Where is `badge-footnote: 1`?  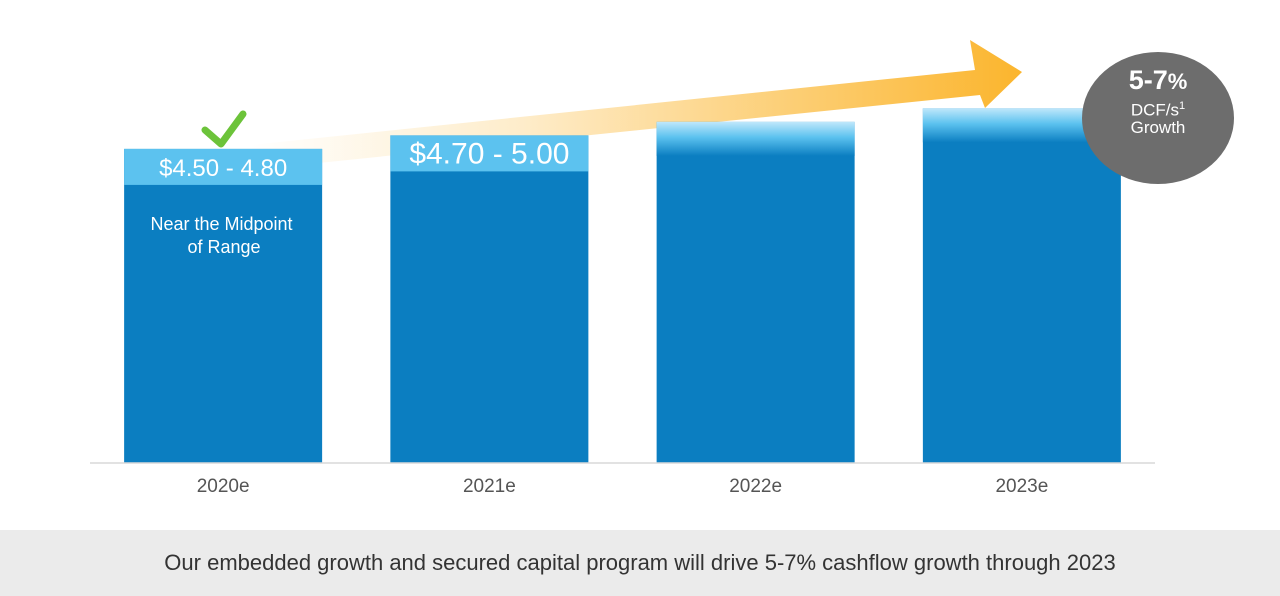
badge-footnote: 1 is located at coordinates (1182, 106).